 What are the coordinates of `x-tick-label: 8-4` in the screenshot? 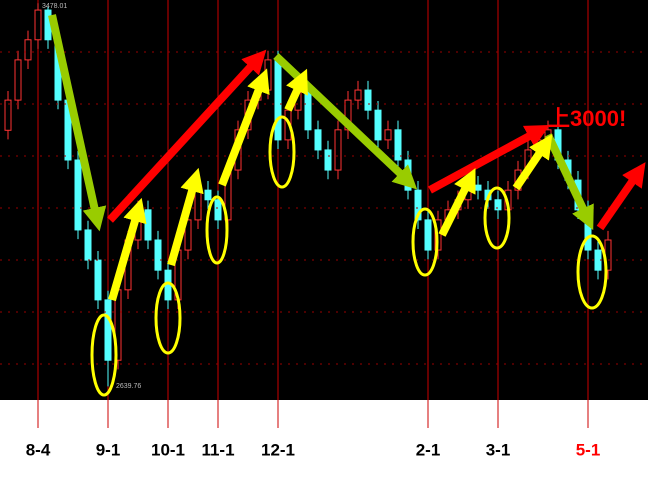 It's located at (38, 449).